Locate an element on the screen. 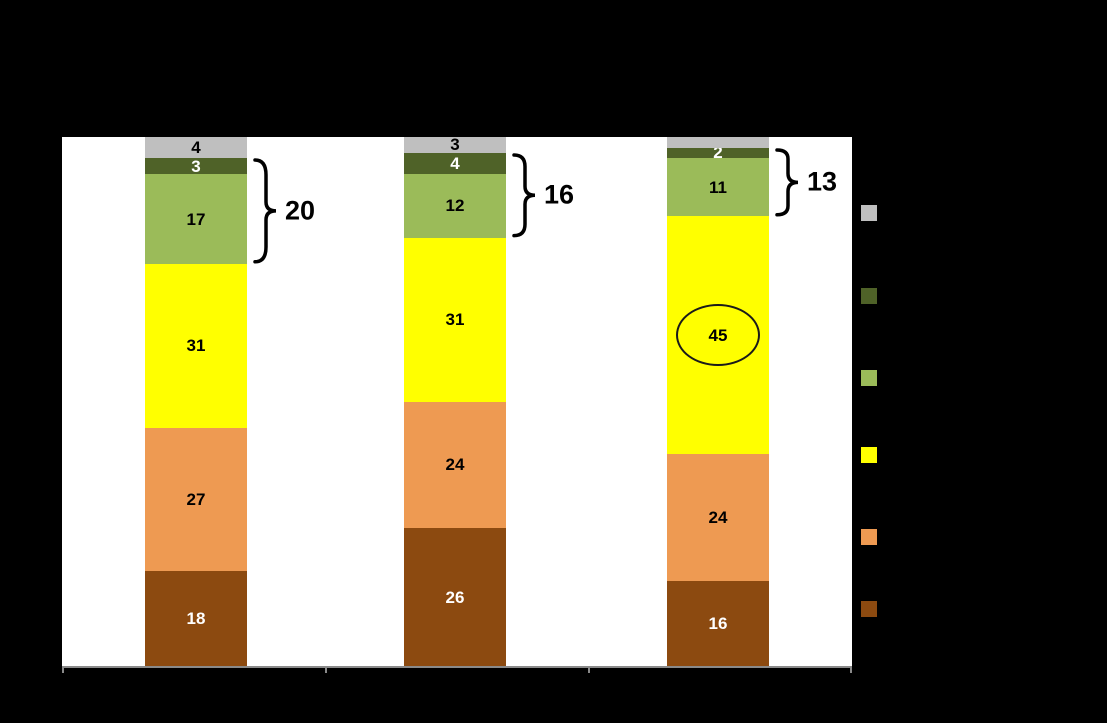  bar-segment-orange: 27 is located at coordinates (196, 499).